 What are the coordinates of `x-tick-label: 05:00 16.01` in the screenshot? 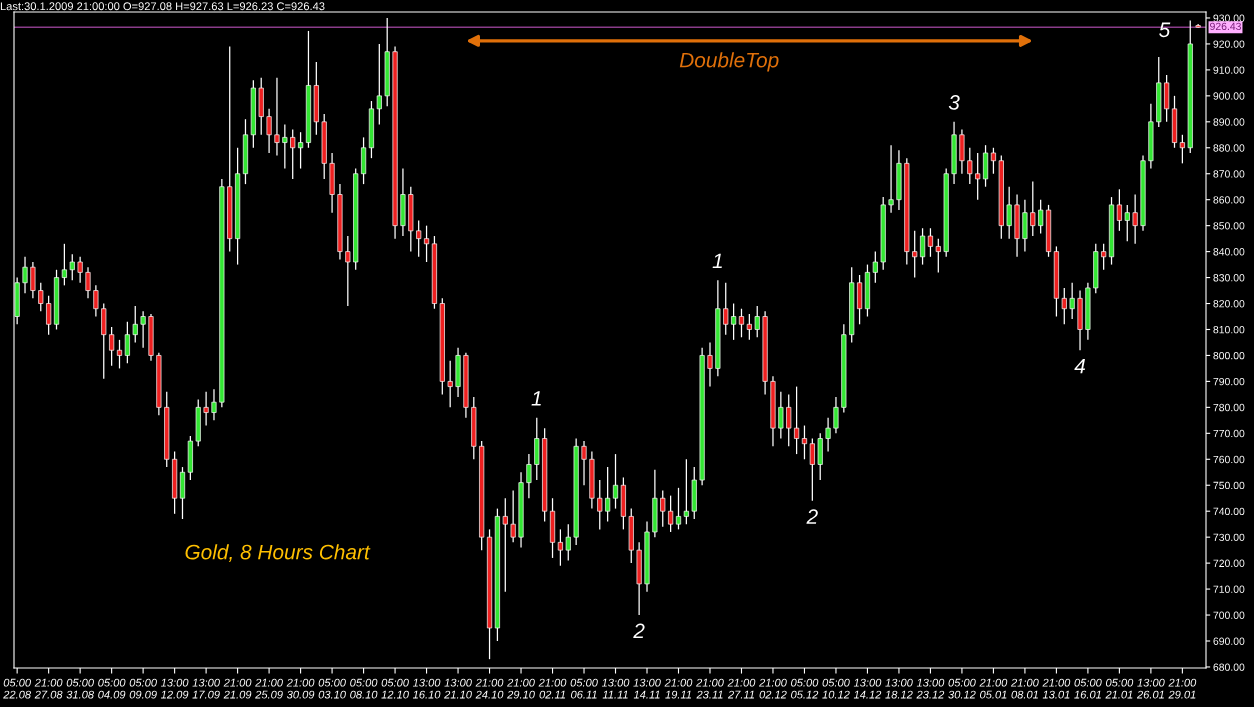 It's located at (1088, 688).